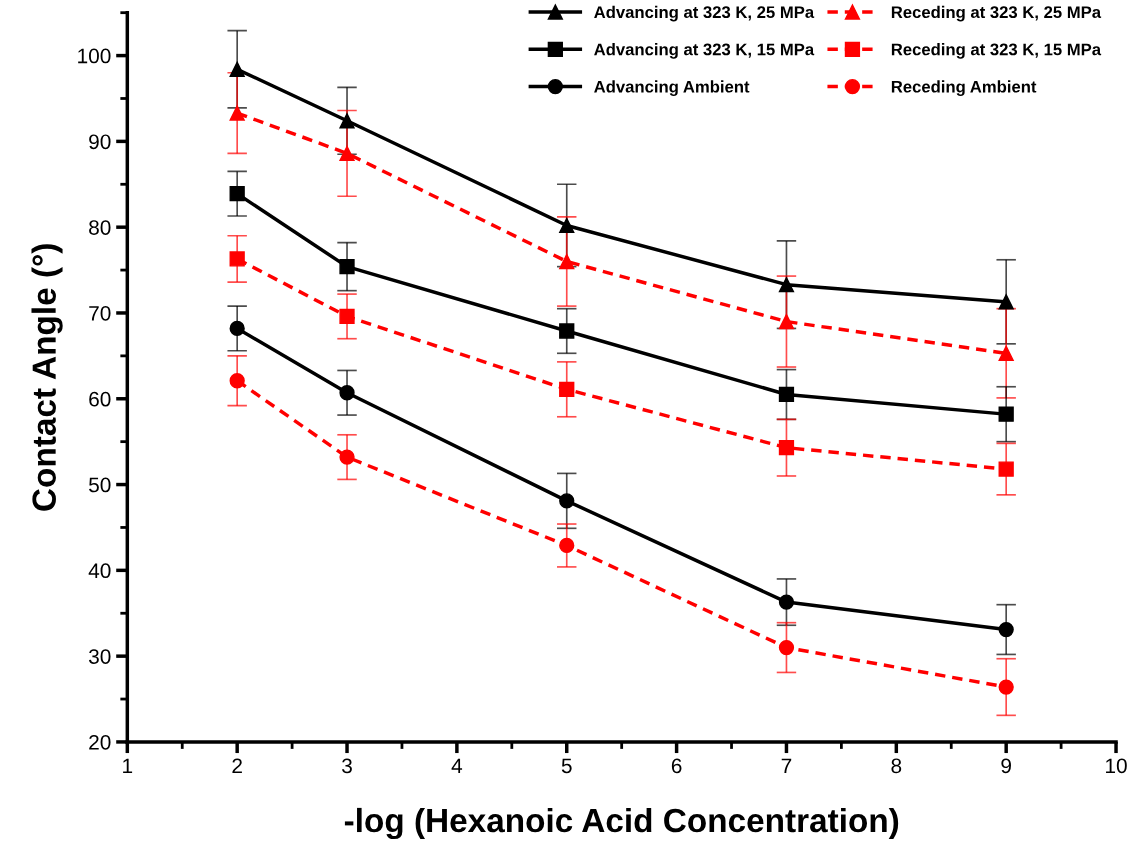 The image size is (1147, 846). What do you see at coordinates (676, 766) in the screenshot?
I see `x-tick-label: 6` at bounding box center [676, 766].